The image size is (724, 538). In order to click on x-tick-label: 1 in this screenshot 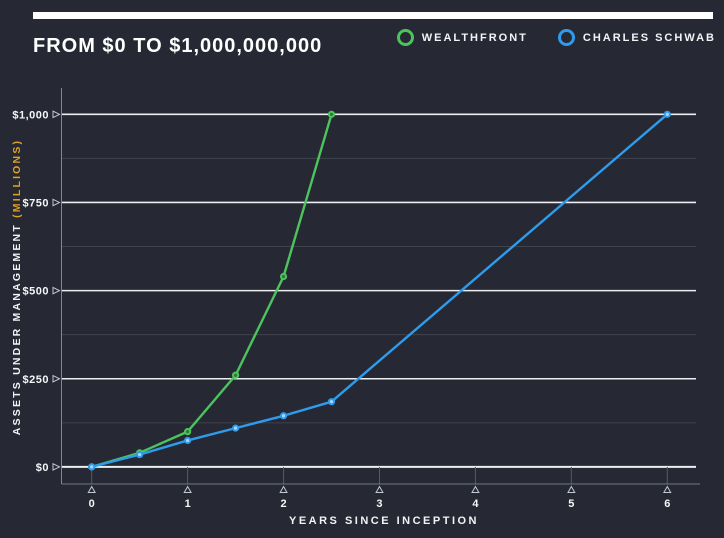, I will do `click(188, 504)`.